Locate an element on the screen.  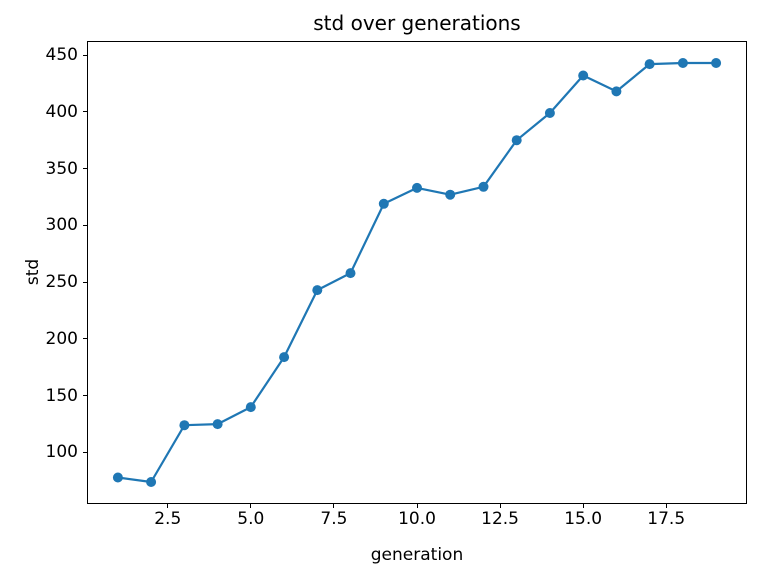
chart-title: std over generations is located at coordinates (417, 23).